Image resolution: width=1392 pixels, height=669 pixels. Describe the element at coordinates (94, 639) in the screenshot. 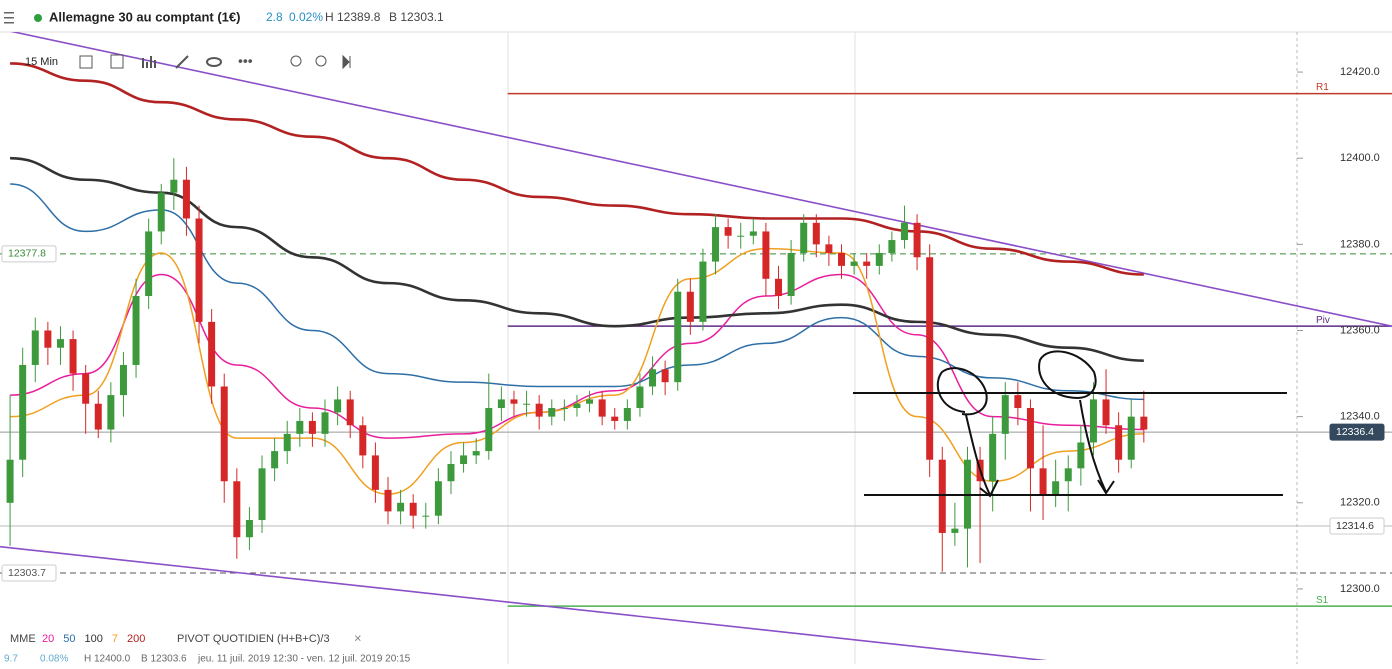

I see `legend-entry: 100` at that location.